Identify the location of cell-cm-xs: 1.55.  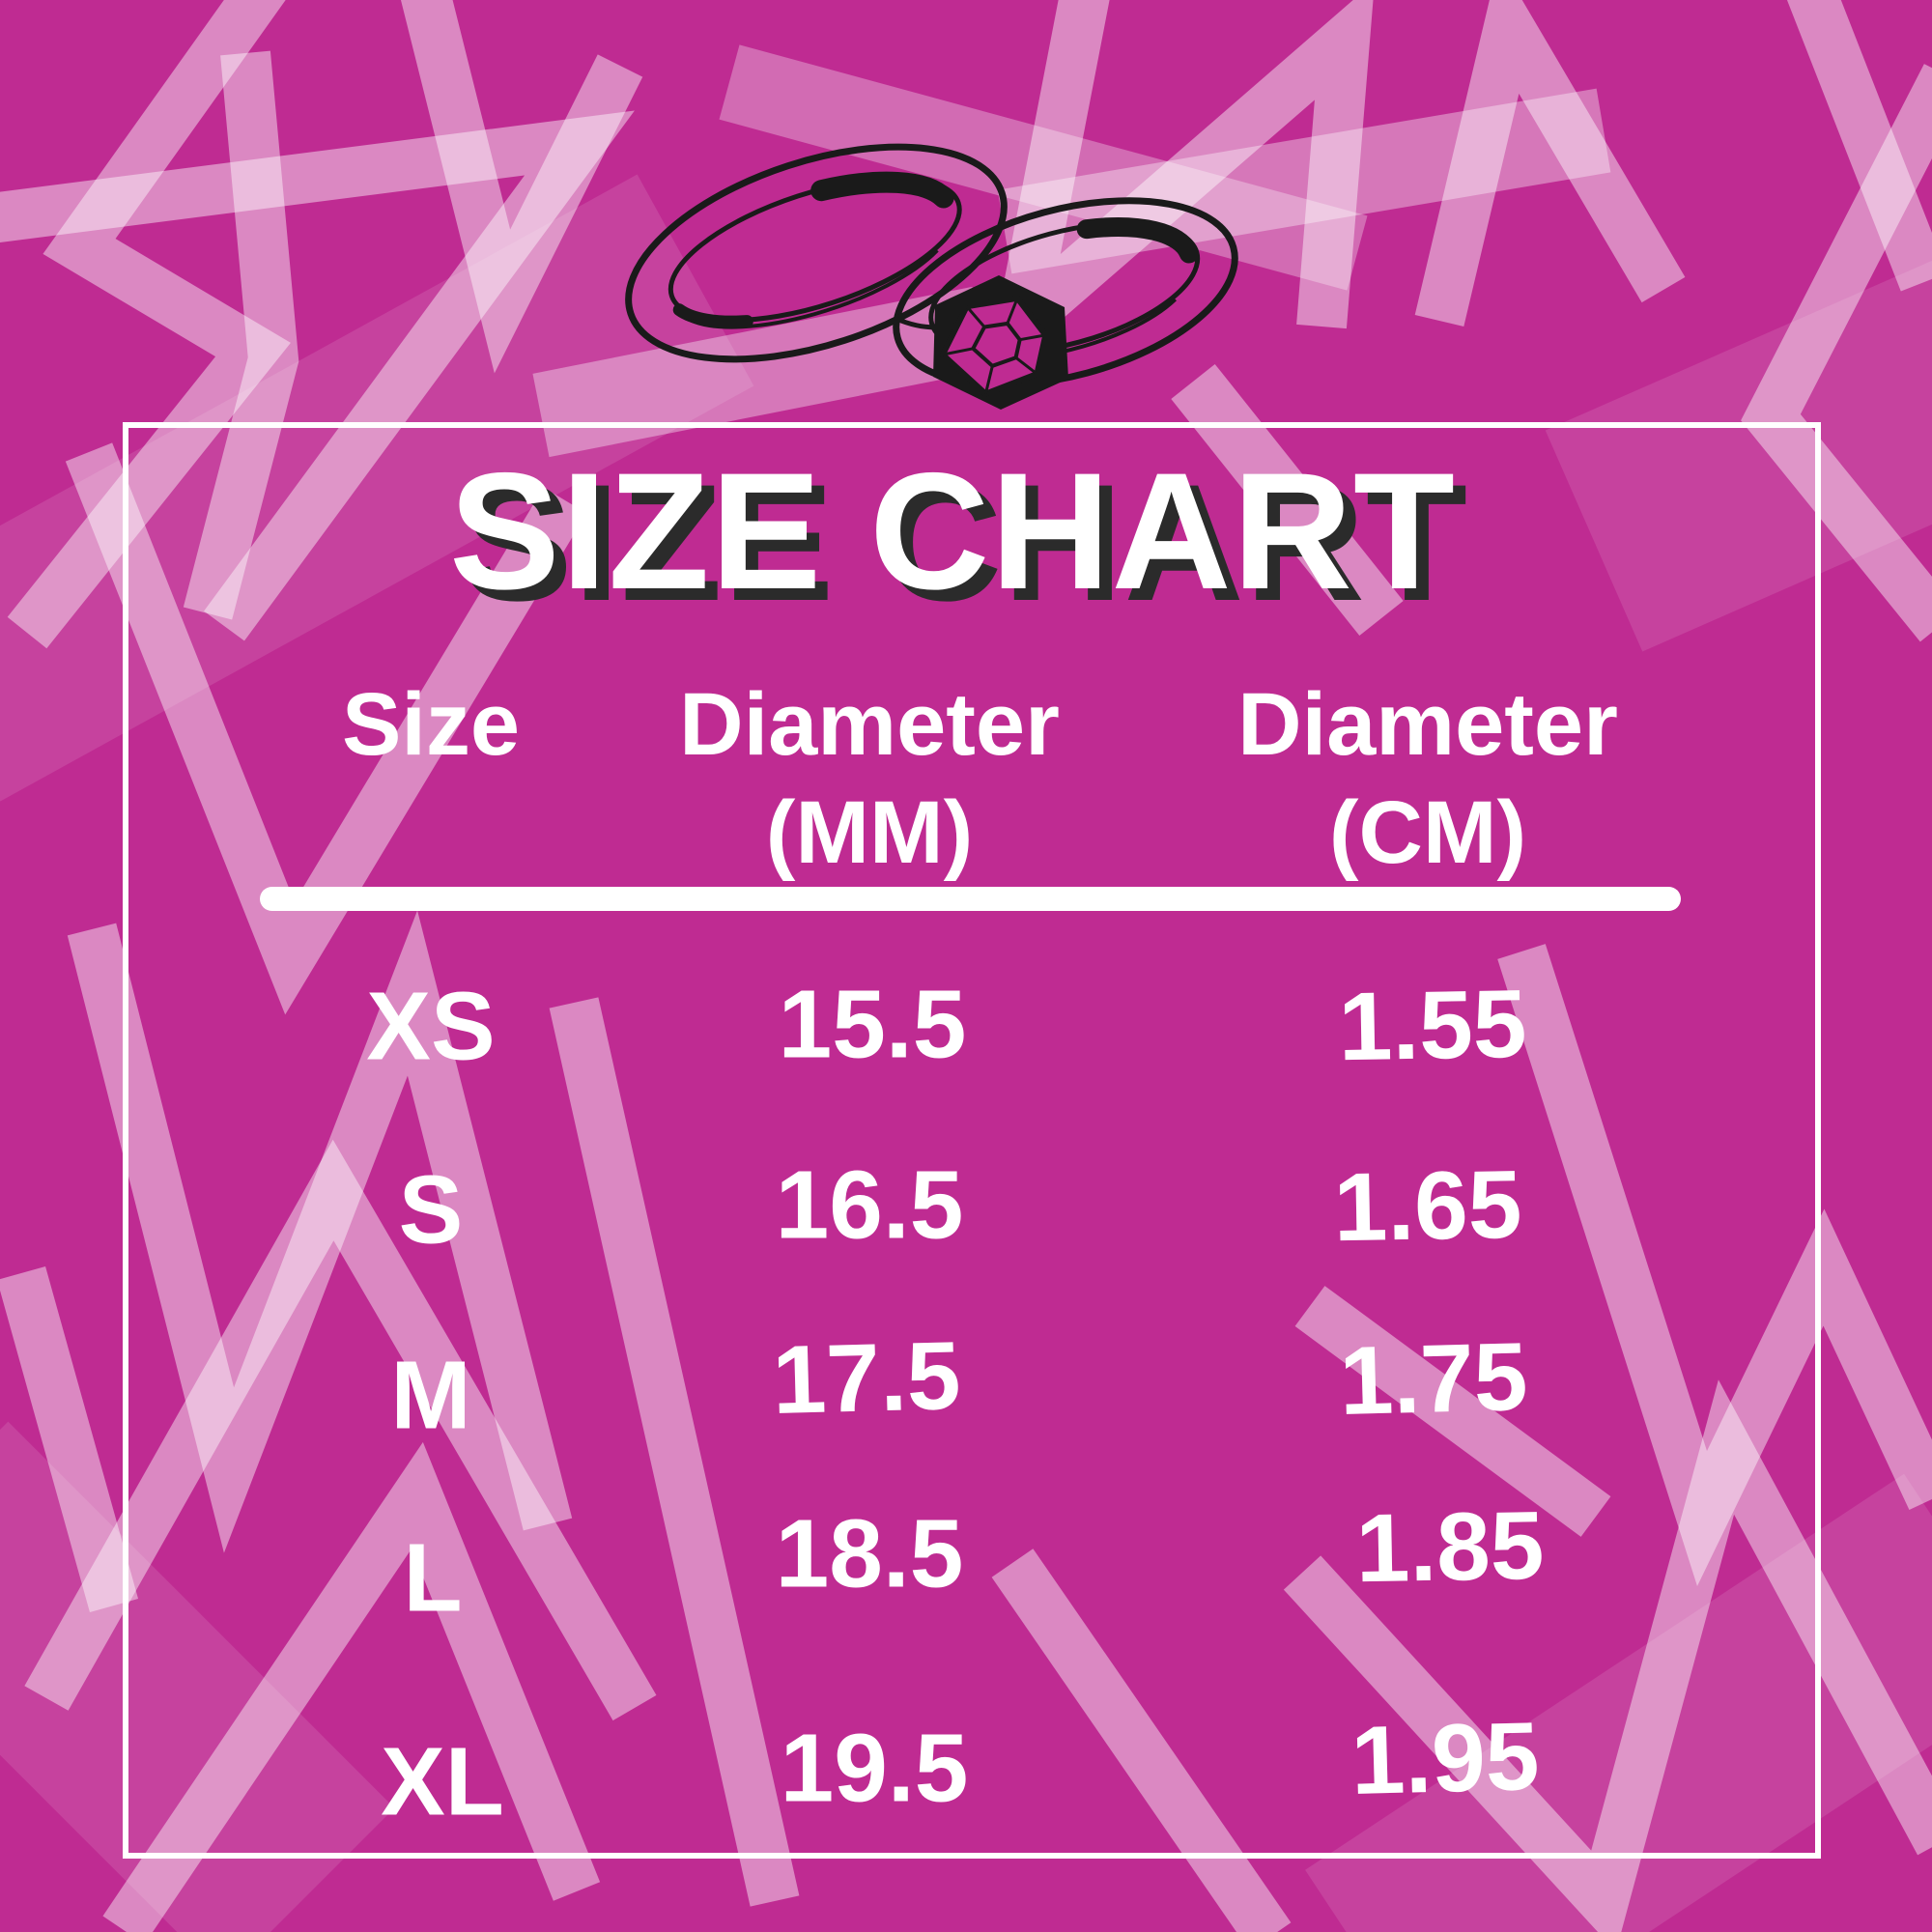
(1432, 1025).